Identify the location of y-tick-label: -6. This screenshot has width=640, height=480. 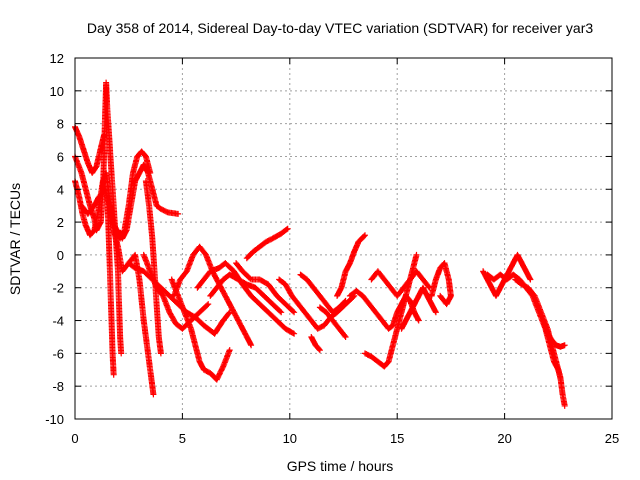
(58, 353).